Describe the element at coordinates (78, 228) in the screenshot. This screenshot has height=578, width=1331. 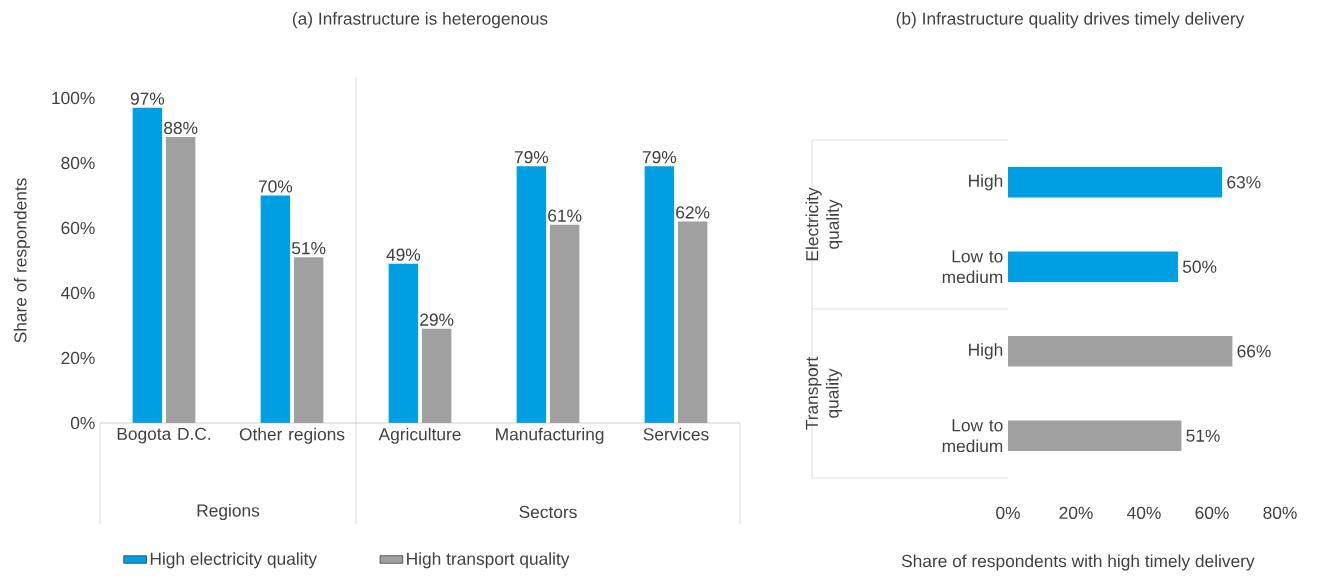
I see `y-tick-label: 60%` at that location.